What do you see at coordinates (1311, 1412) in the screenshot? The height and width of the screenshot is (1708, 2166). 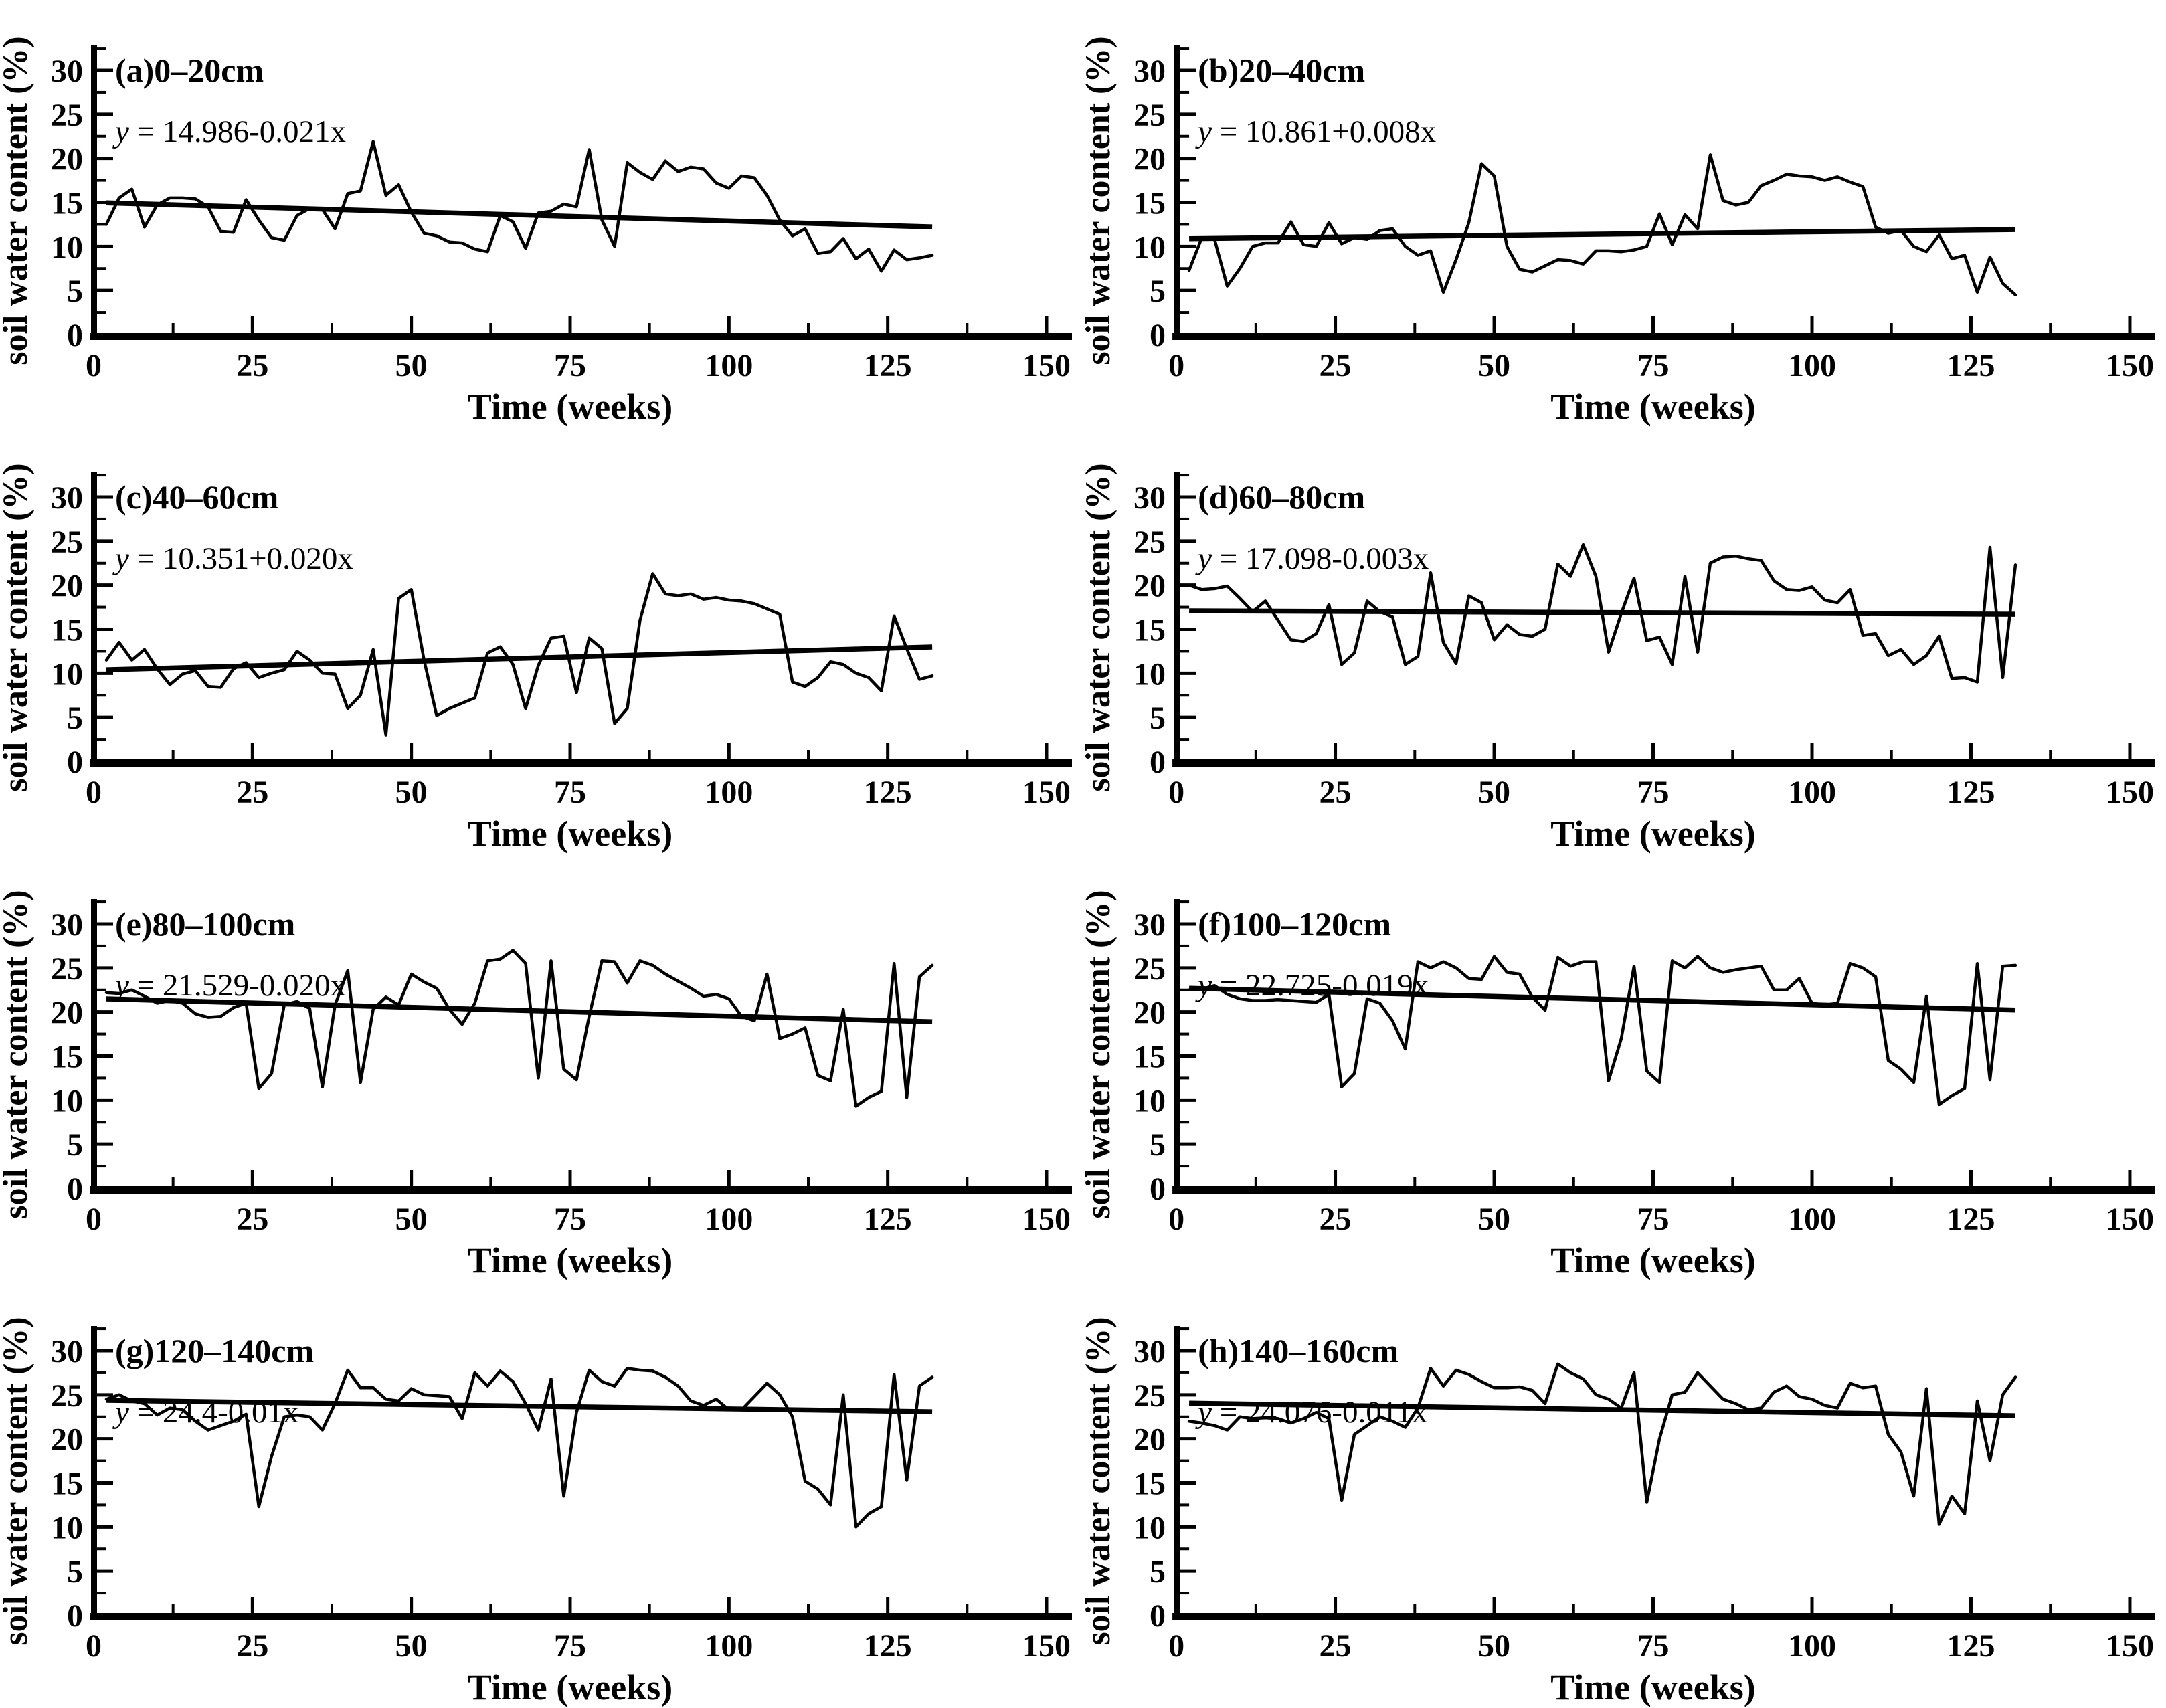 I see `chart-h-equation: y = 24.076-0.011x` at bounding box center [1311, 1412].